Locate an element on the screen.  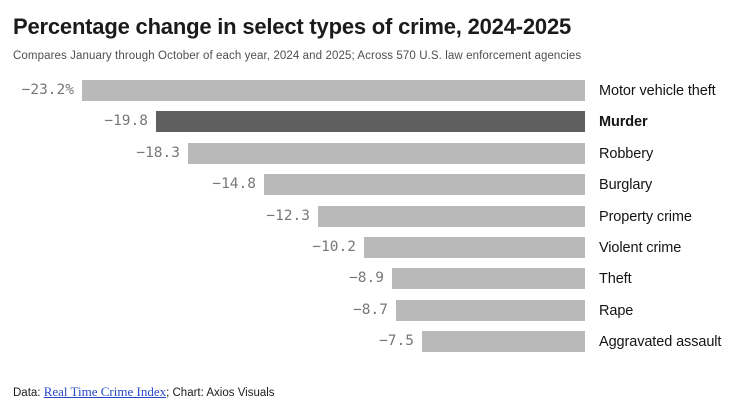
bar-value-label: −14.8 is located at coordinates (234, 184).